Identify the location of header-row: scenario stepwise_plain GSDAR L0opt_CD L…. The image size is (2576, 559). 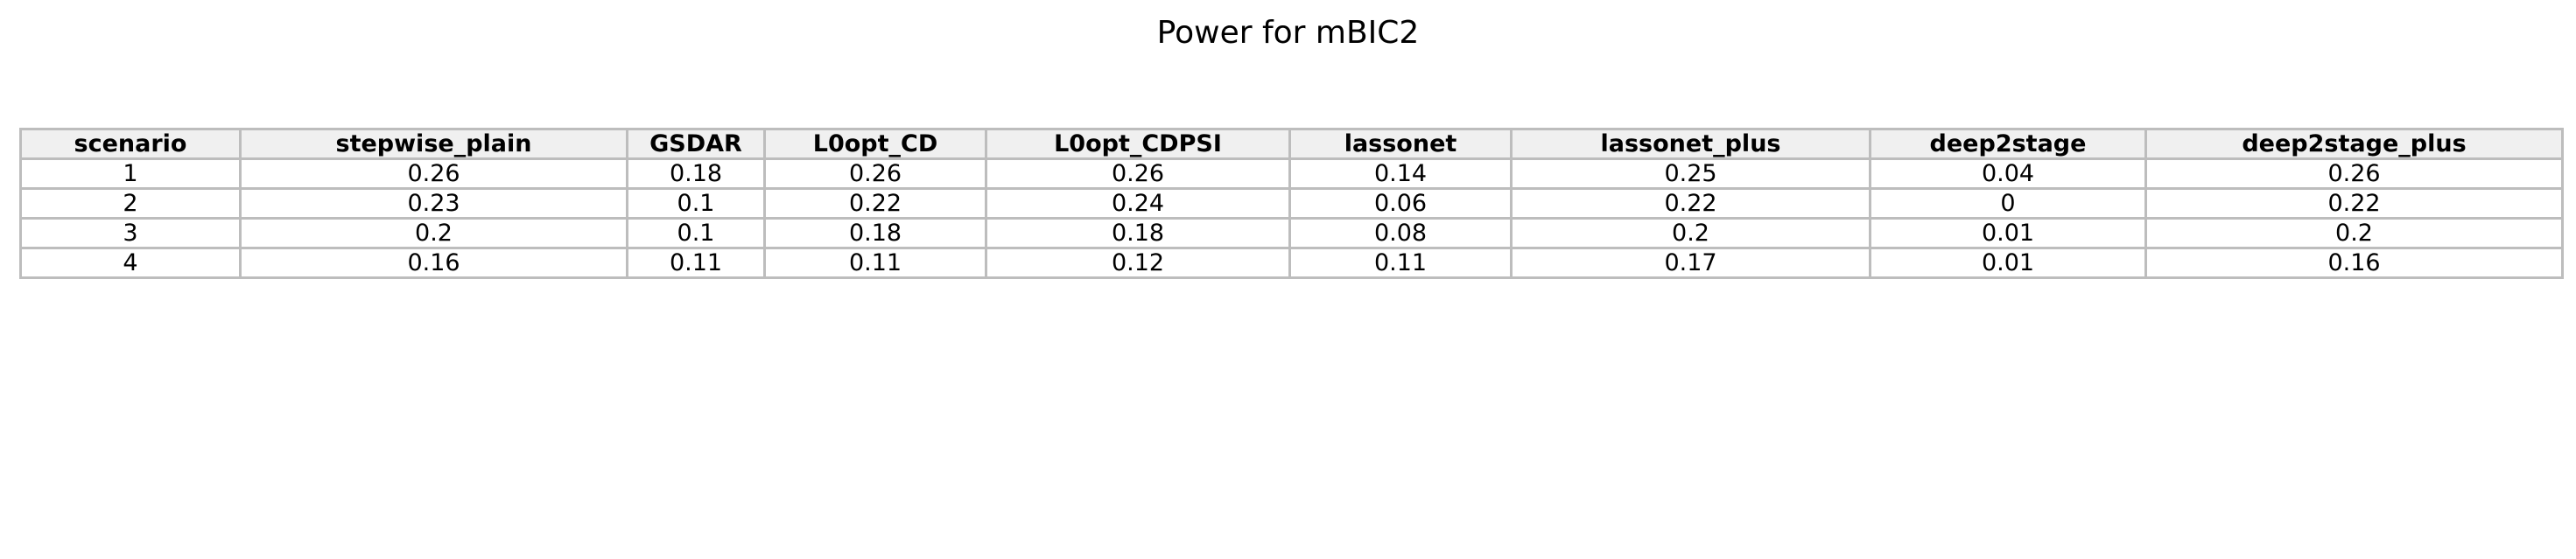
(1292, 144).